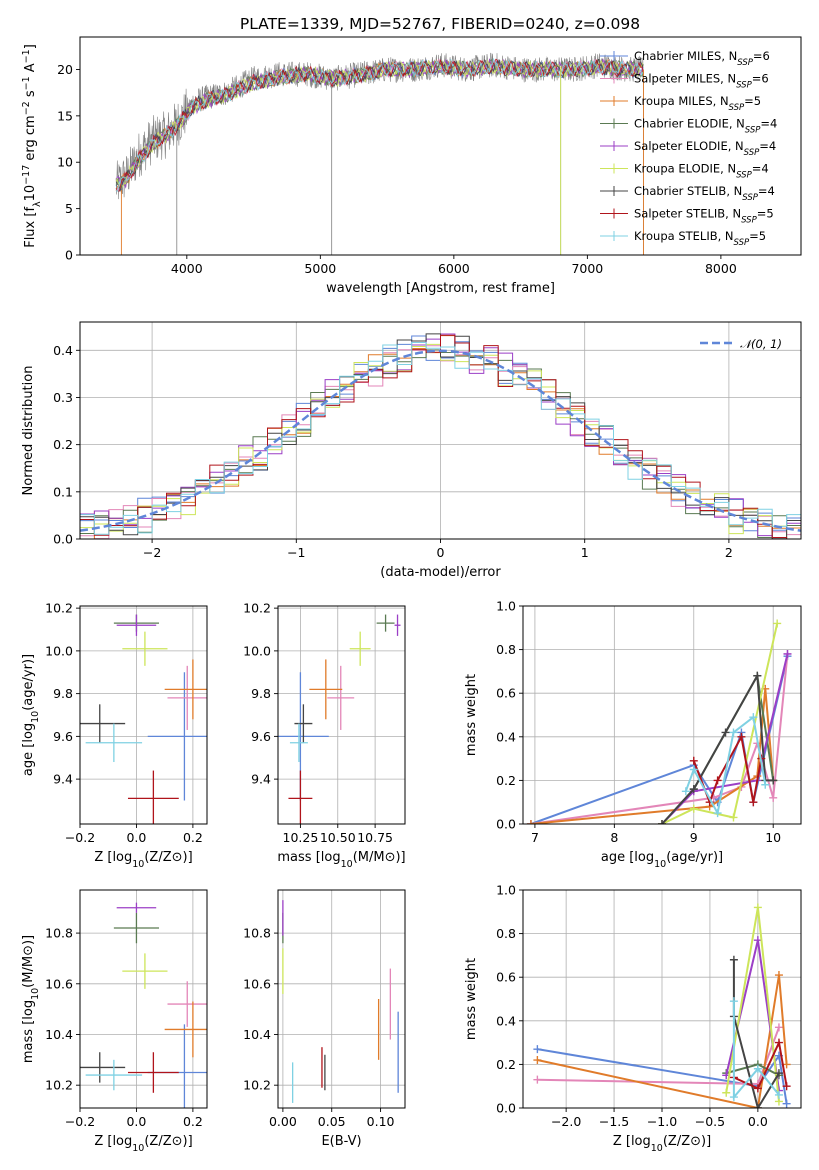  Describe the element at coordinates (31, 999) in the screenshot. I see `mass-vs-z-y-axis-label: mass [log10(M/M⊙)]` at that location.